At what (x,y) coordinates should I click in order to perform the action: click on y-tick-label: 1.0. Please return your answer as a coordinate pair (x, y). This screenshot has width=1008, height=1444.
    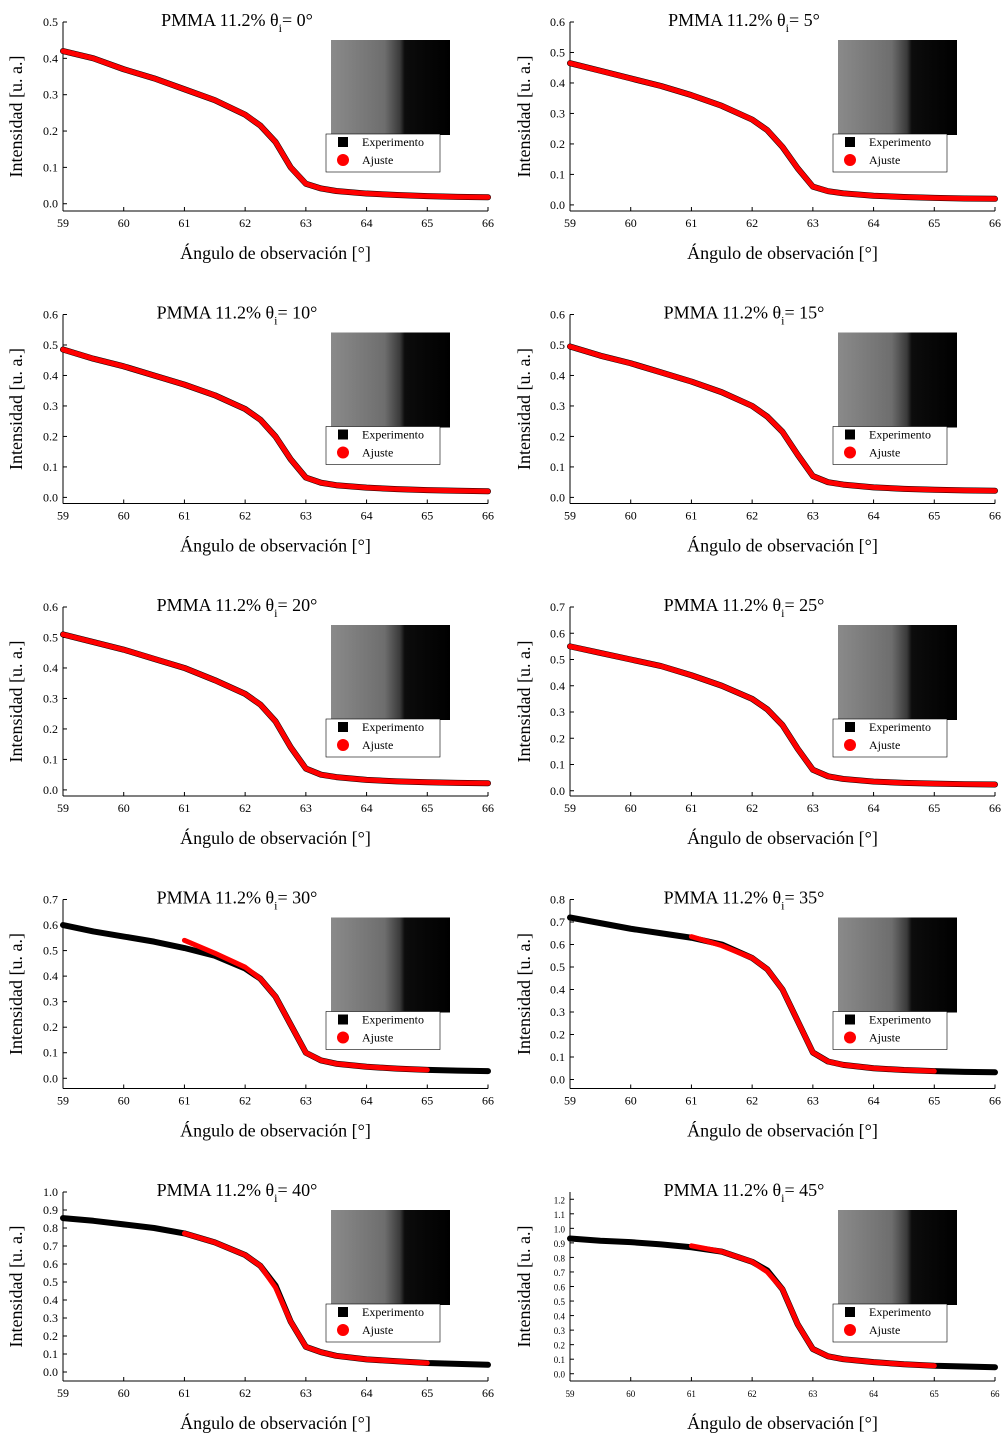
    Looking at the image, I should click on (50, 1192).